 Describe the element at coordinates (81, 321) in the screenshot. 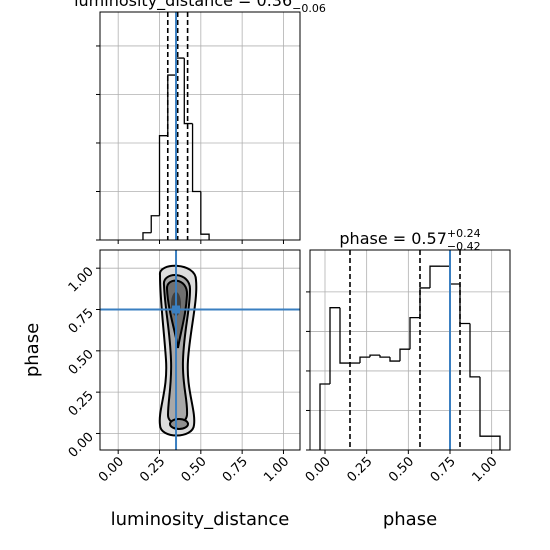

I see `y-tick-label: 0.75` at that location.